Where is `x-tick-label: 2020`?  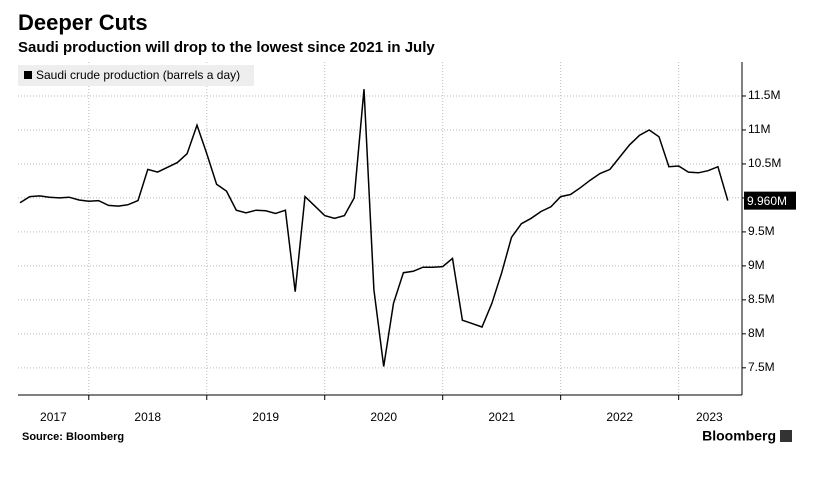
x-tick-label: 2020 is located at coordinates (383, 417).